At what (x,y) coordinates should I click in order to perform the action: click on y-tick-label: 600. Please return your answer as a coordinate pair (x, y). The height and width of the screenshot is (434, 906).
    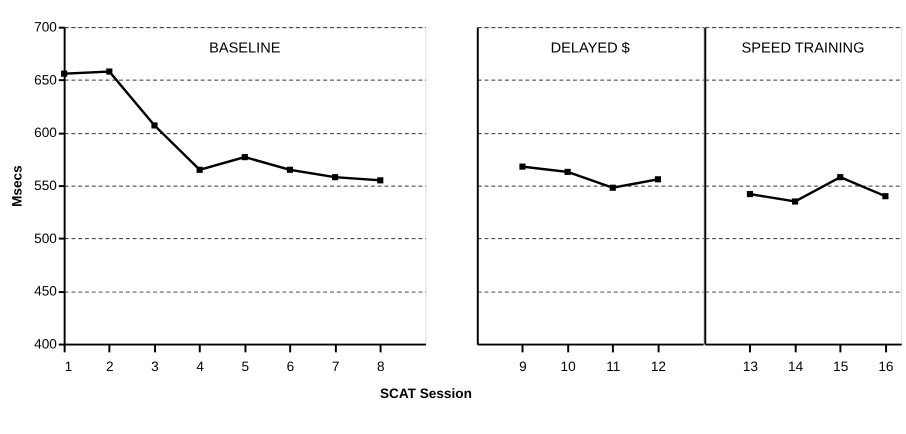
    Looking at the image, I should click on (46, 132).